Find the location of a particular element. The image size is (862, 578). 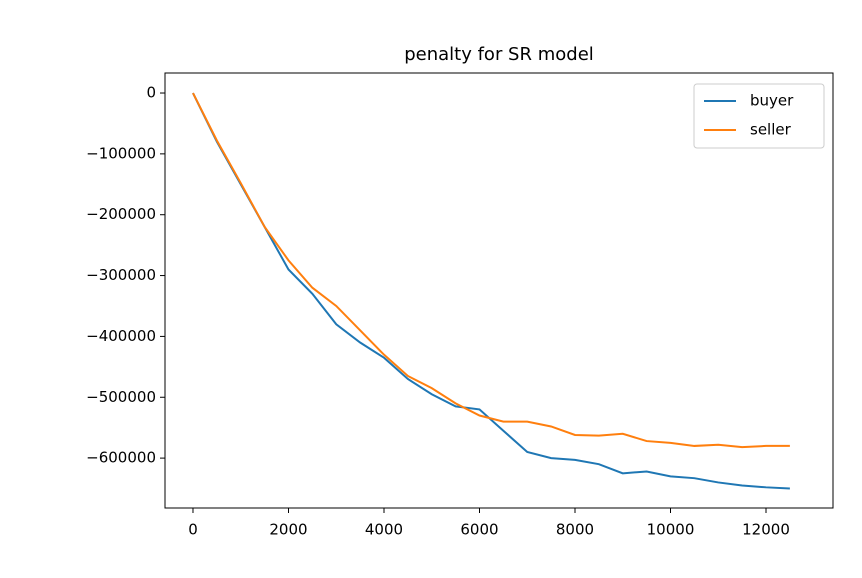

y-tick-label: −600000 is located at coordinates (121, 458).